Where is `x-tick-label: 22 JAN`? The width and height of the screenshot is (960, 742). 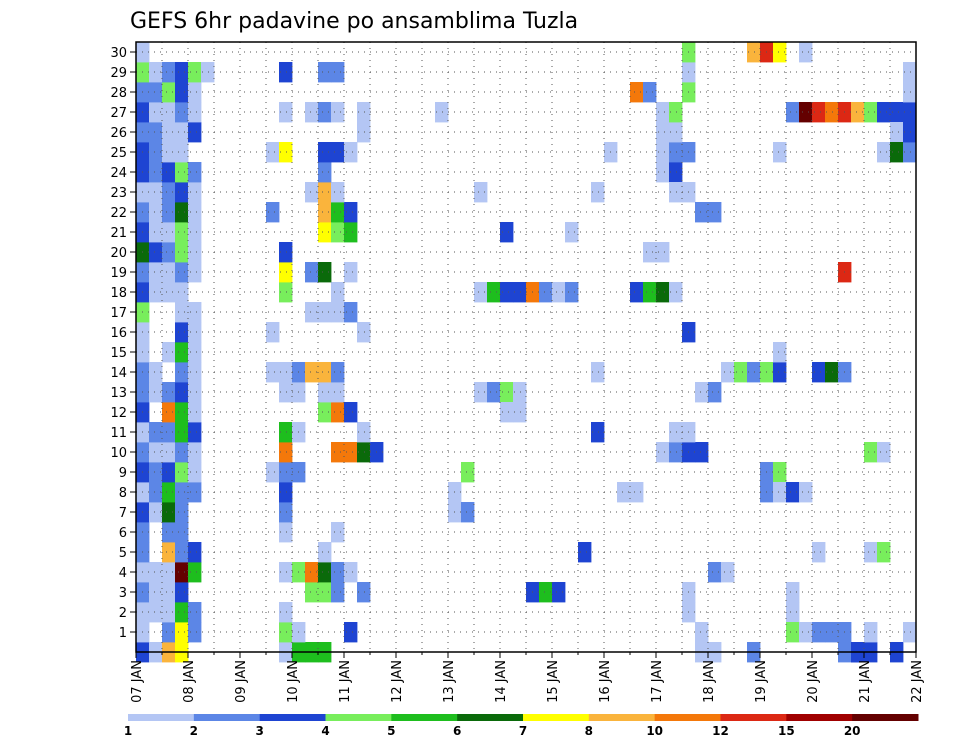 x-tick-label: 22 JAN is located at coordinates (917, 681).